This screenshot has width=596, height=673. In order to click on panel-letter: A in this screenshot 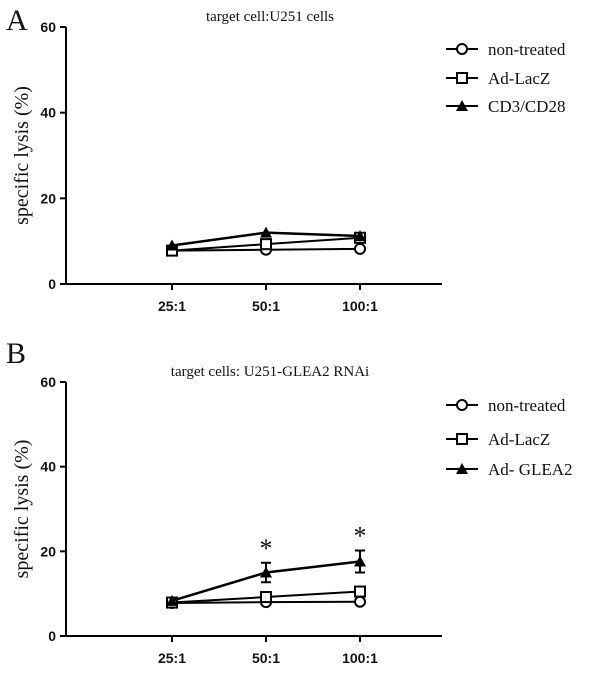, I will do `click(17, 20)`.